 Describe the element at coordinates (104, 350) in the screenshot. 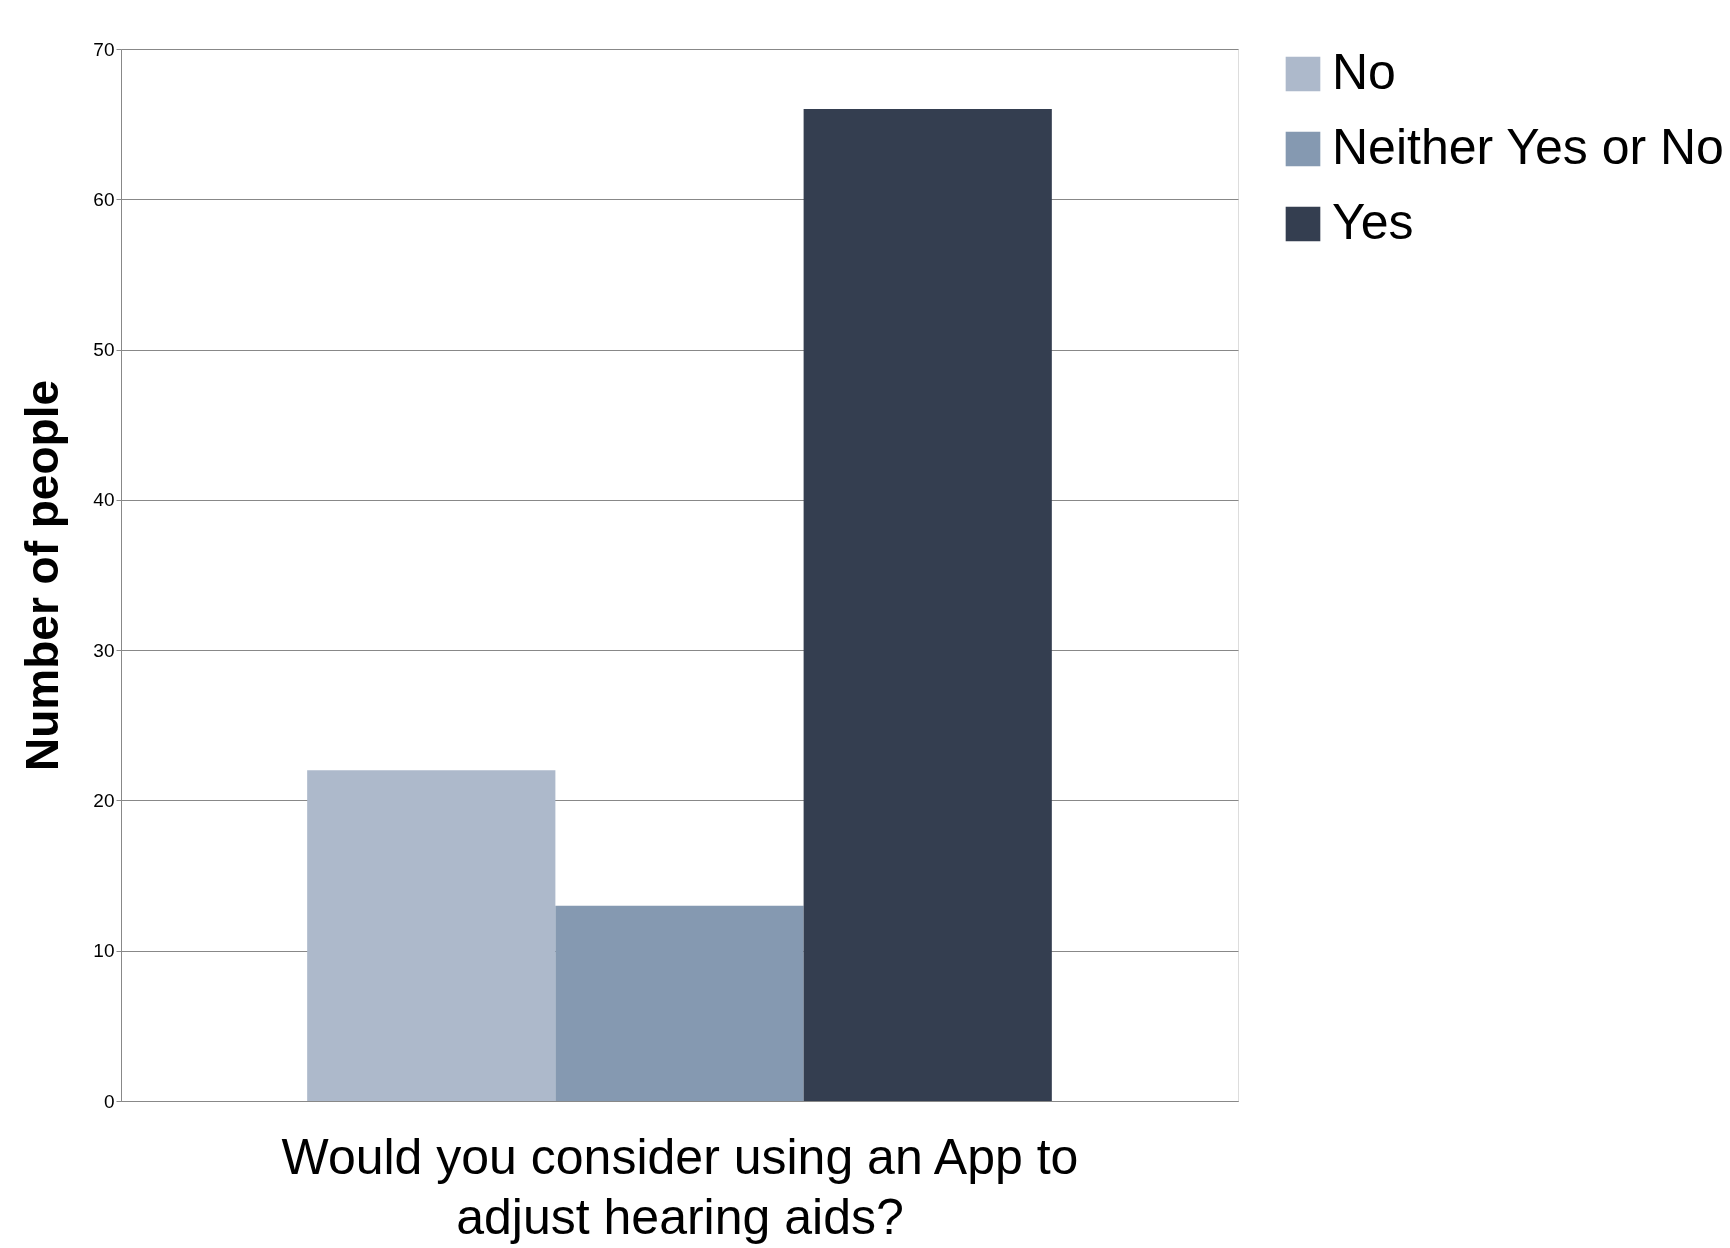

I see `y-tick-label: 50` at that location.